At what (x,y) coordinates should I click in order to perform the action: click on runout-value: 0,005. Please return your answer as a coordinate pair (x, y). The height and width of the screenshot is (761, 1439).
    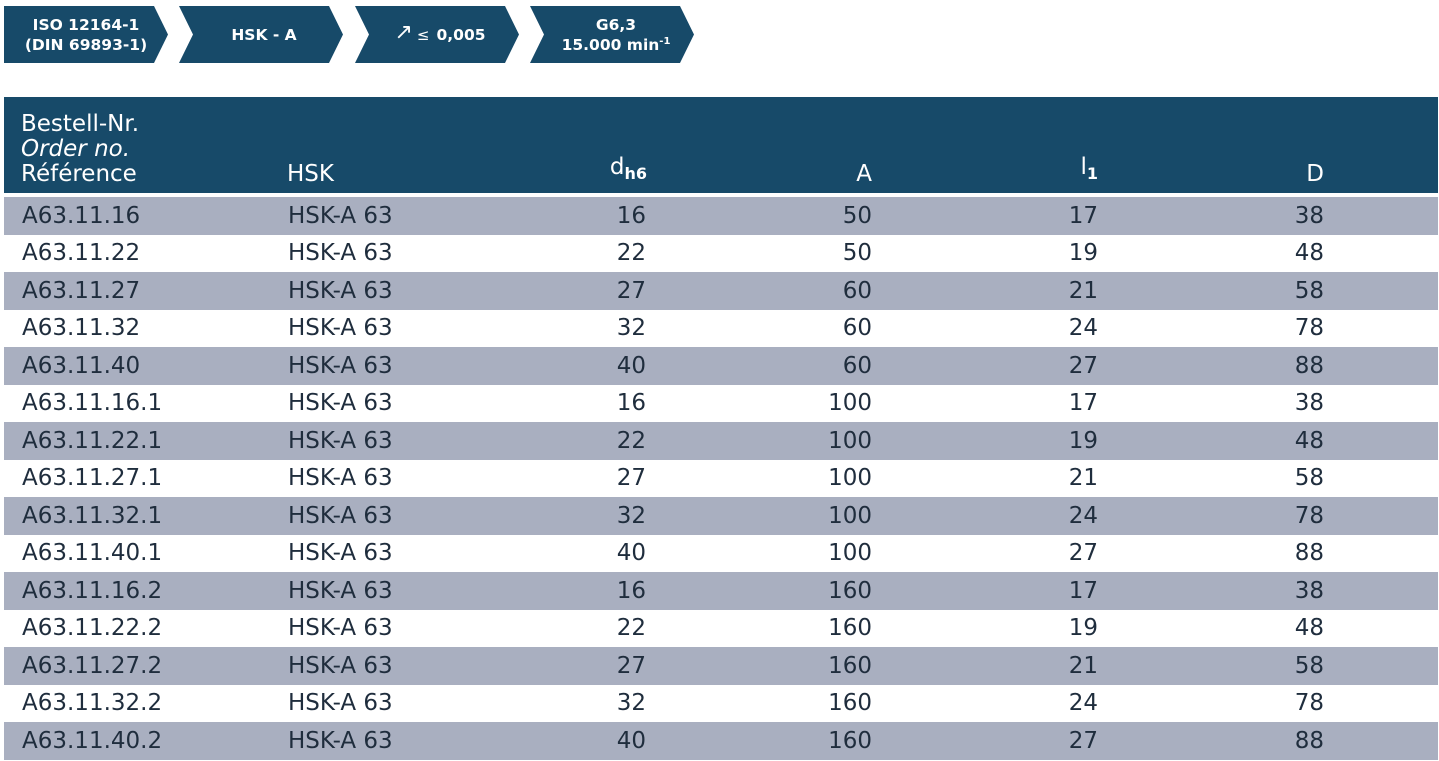
    Looking at the image, I should click on (461, 34).